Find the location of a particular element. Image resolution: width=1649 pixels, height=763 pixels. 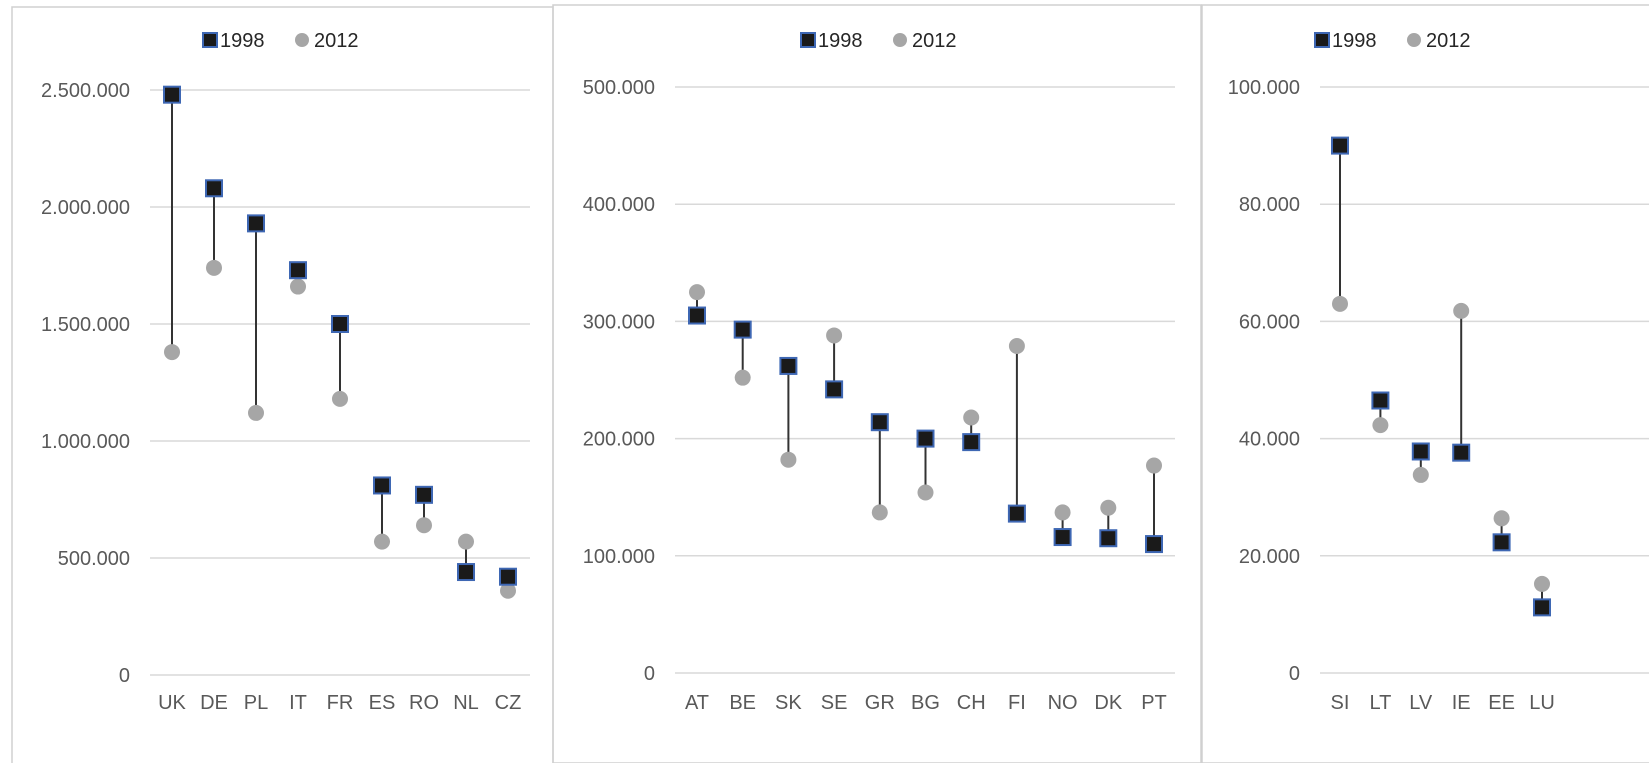

x-tick-label: CZ is located at coordinates (508, 703).